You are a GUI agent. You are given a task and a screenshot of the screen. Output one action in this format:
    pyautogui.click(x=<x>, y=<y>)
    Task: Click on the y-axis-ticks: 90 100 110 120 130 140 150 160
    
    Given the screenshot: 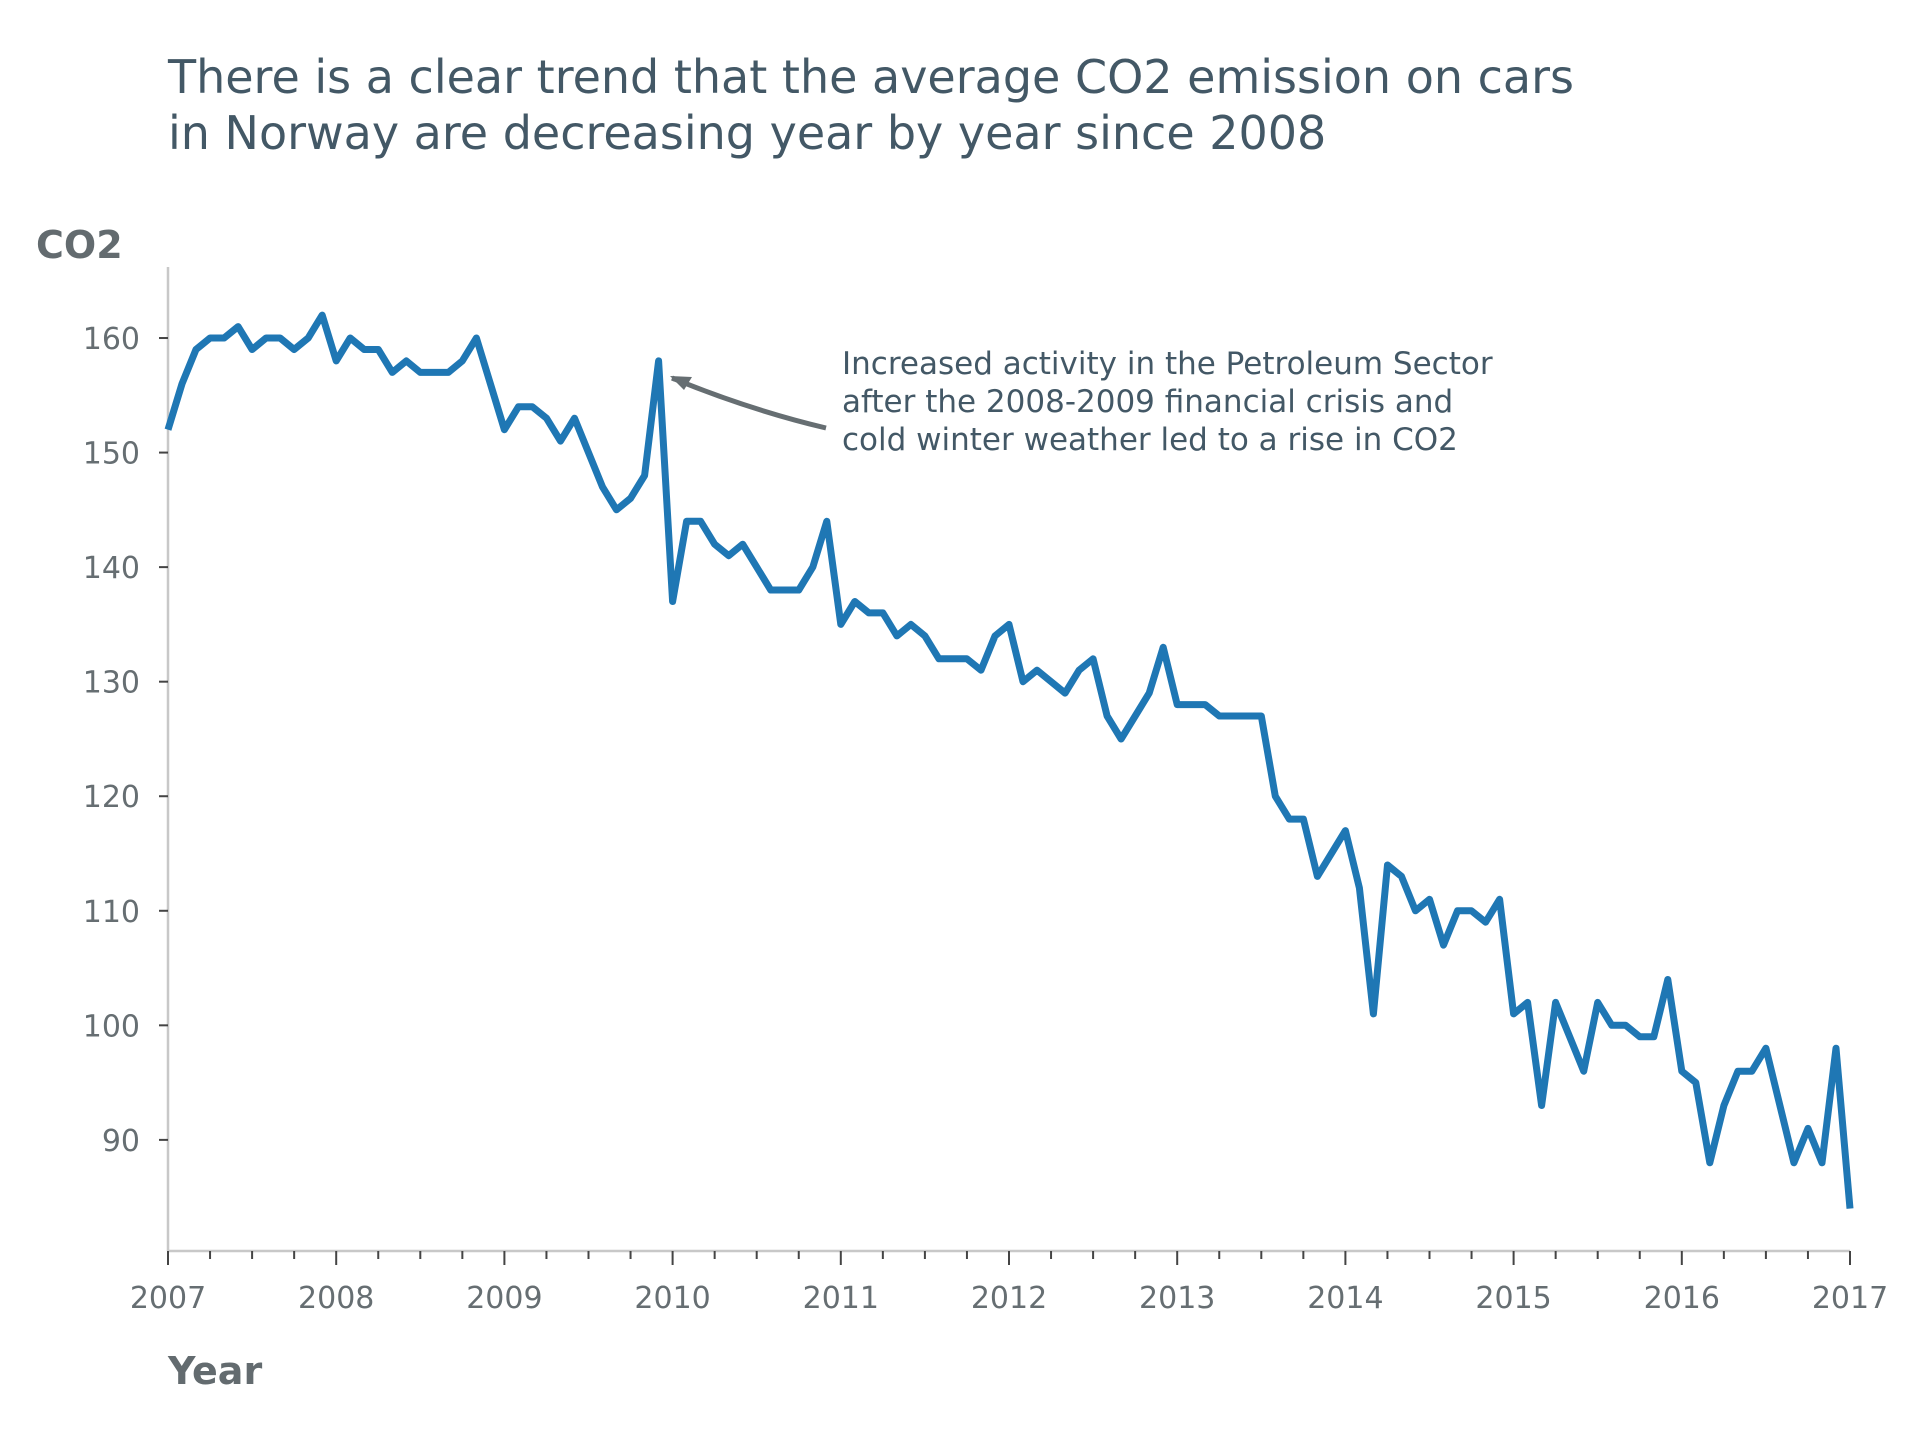 What is the action you would take?
    pyautogui.click(x=125, y=740)
    